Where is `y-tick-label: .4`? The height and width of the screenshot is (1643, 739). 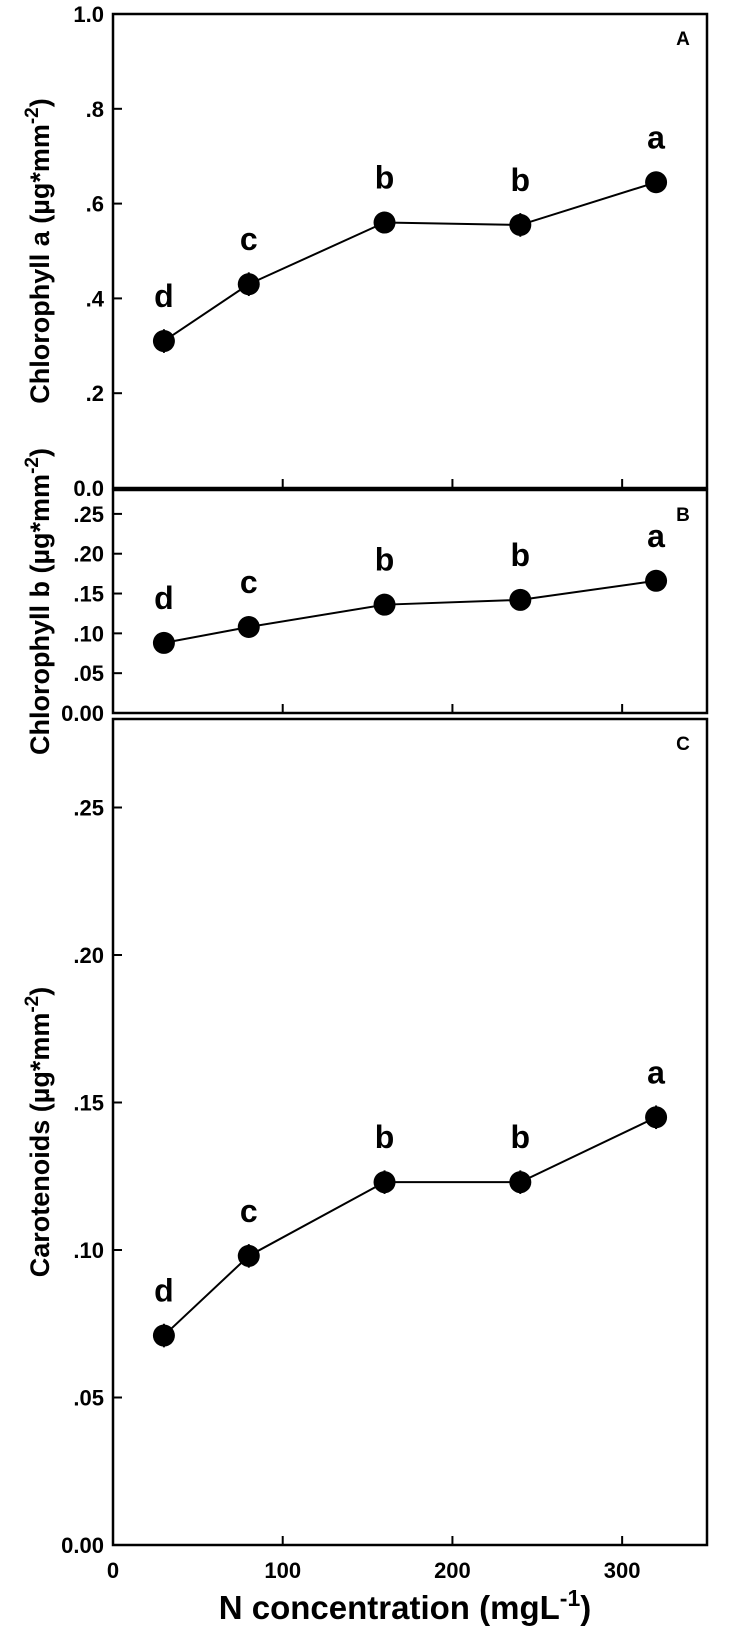
y-tick-label: .4 is located at coordinates (95, 298).